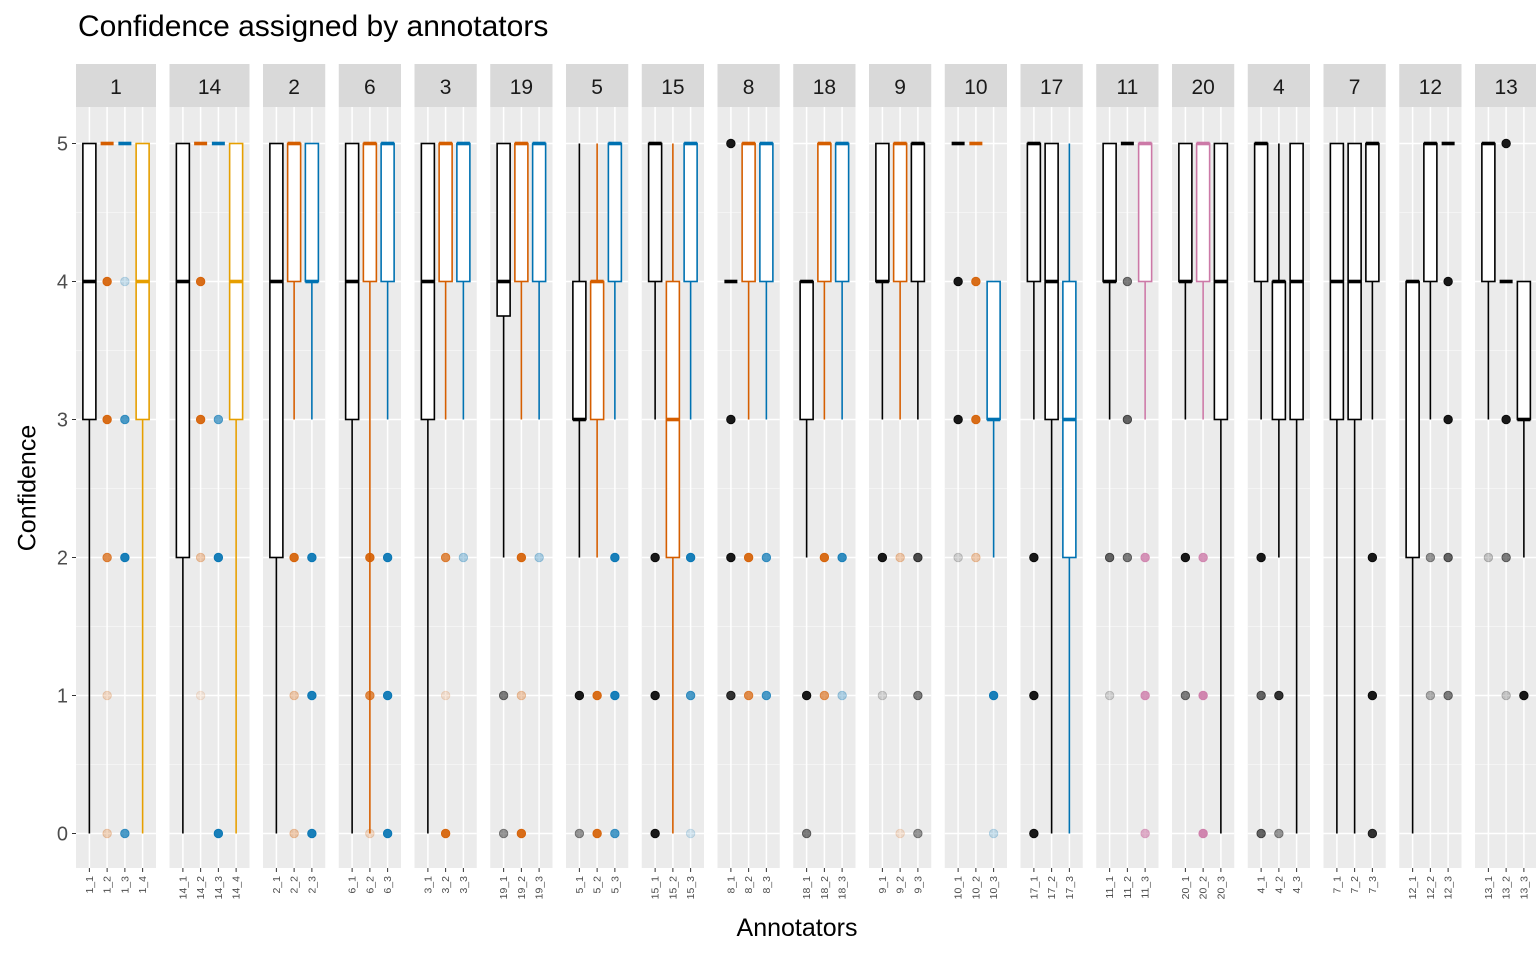 The image size is (1536, 960). I want to click on boxplot-18_3: 18_3, so click(842, 520).